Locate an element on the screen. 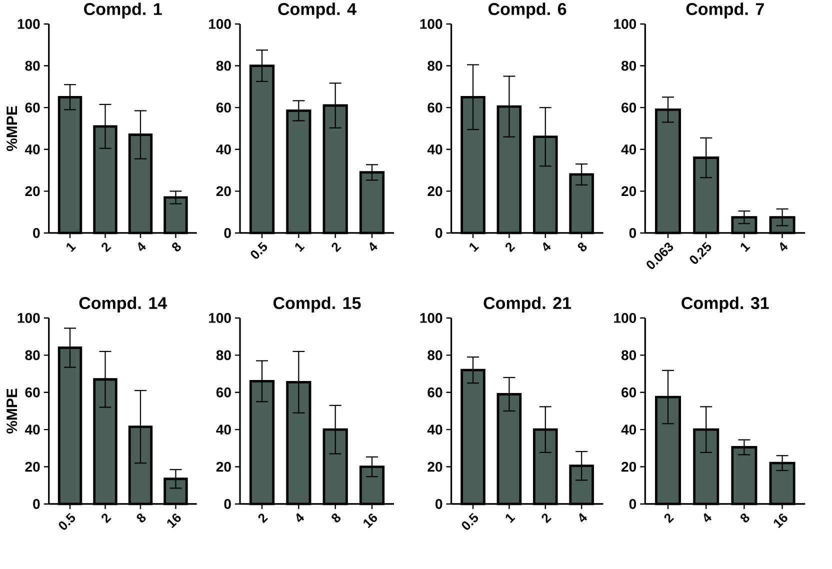 This screenshot has height=569, width=832. chart-title: Compd. 14 is located at coordinates (123, 304).